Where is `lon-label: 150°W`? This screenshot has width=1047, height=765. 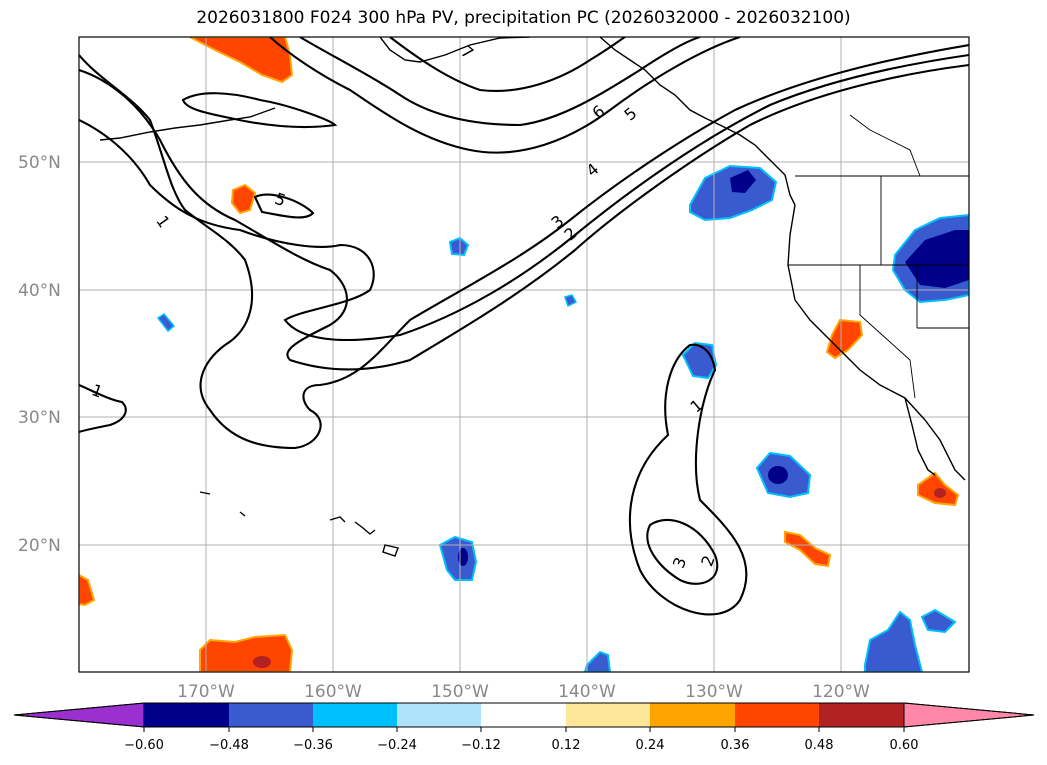 lon-label: 150°W is located at coordinates (460, 692).